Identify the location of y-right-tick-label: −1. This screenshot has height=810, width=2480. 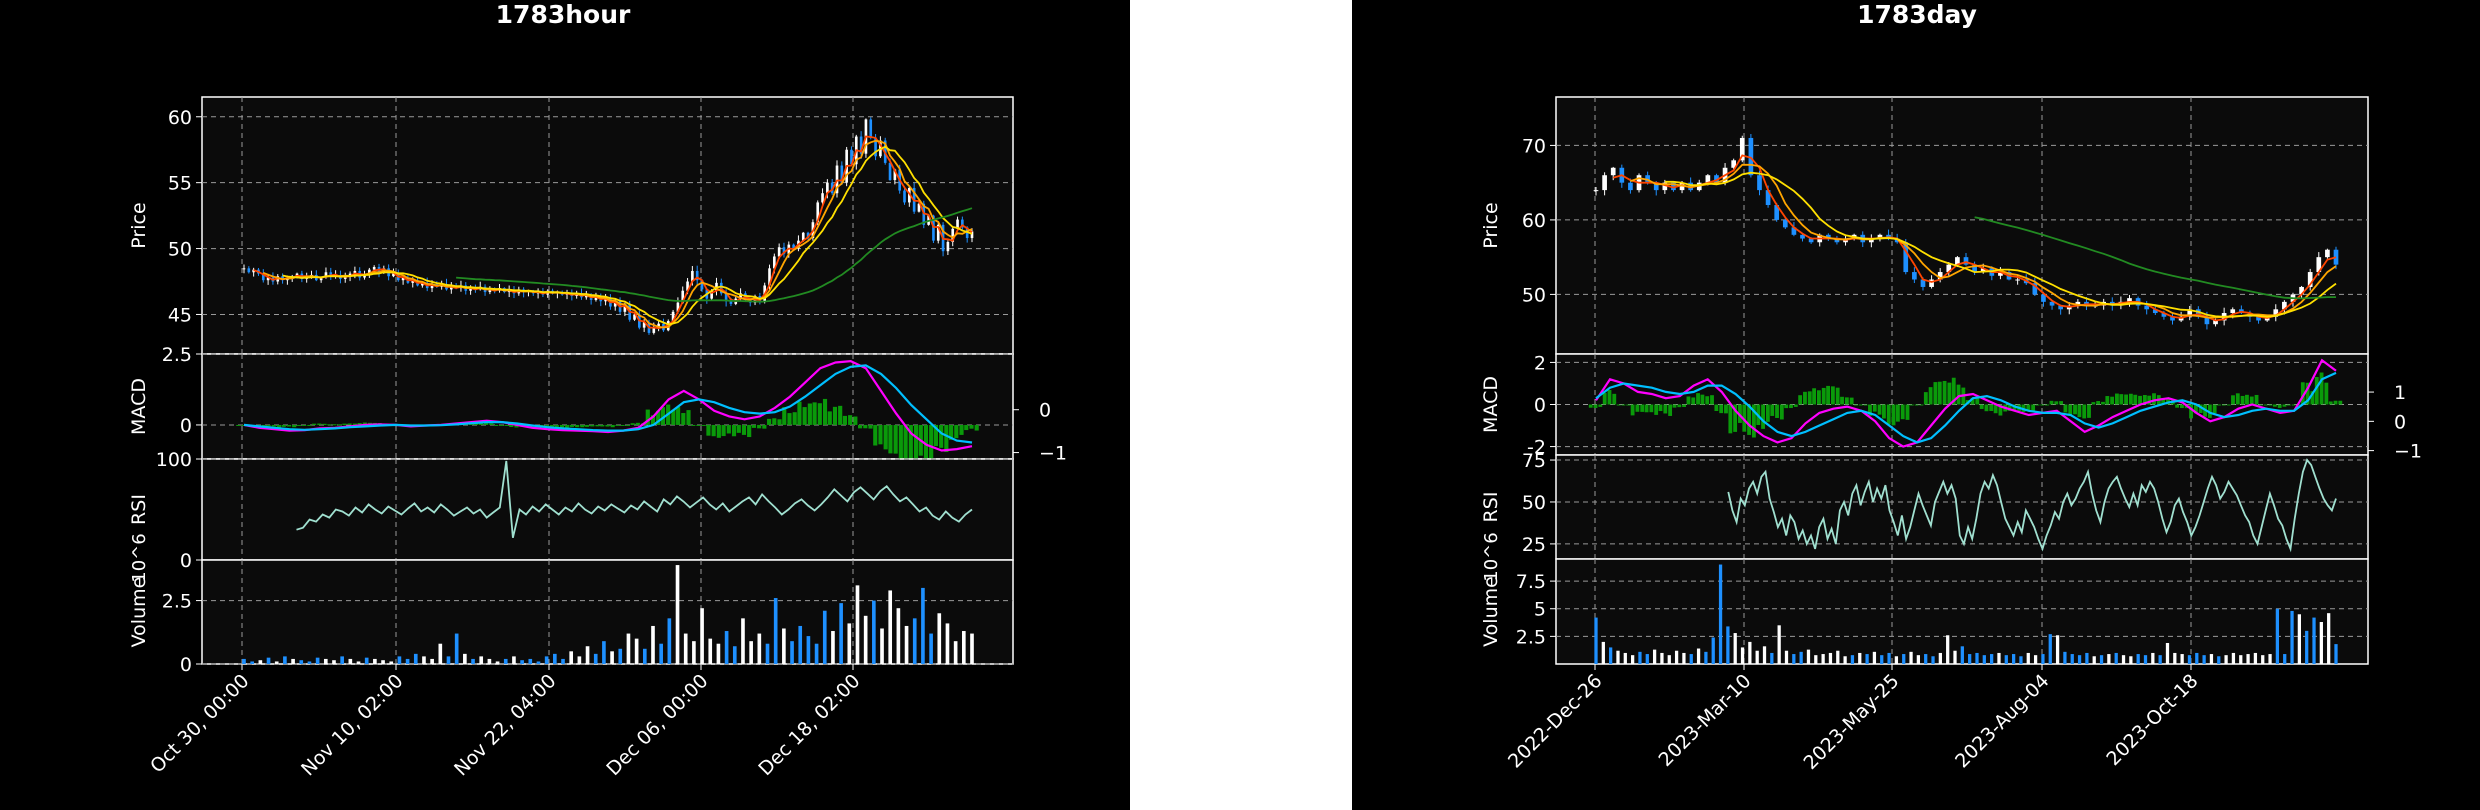
(1053, 454).